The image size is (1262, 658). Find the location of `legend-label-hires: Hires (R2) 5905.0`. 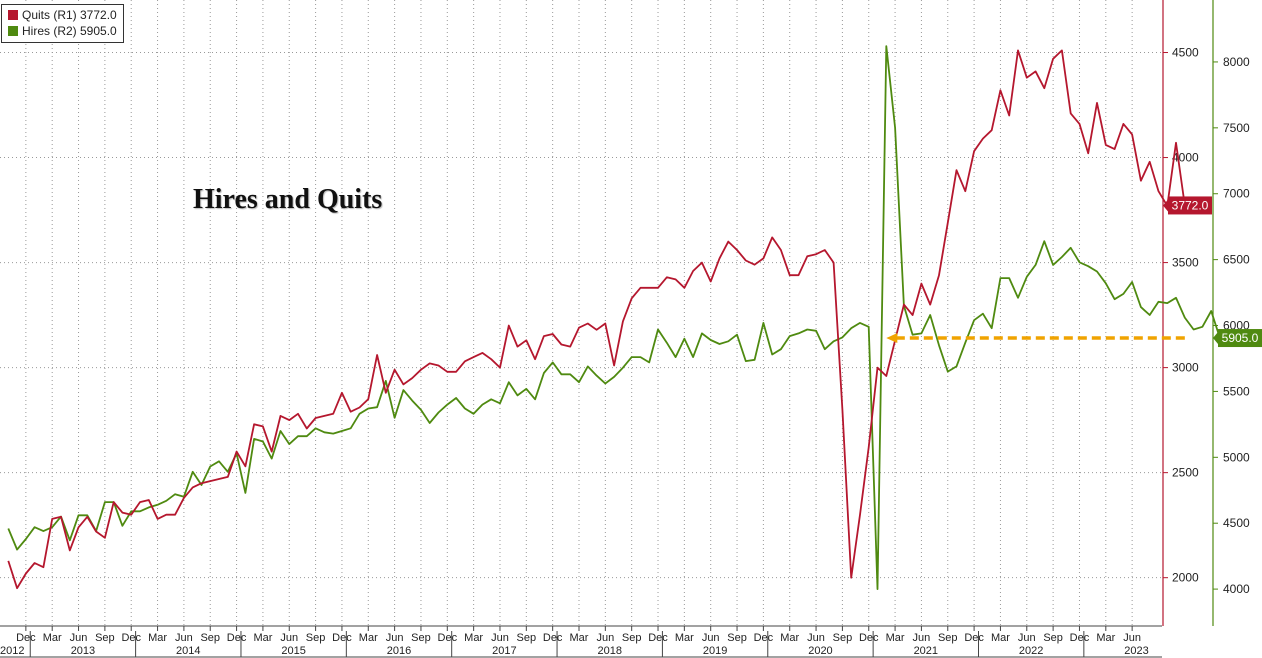

legend-label-hires: Hires (R2) 5905.0 is located at coordinates (69, 31).